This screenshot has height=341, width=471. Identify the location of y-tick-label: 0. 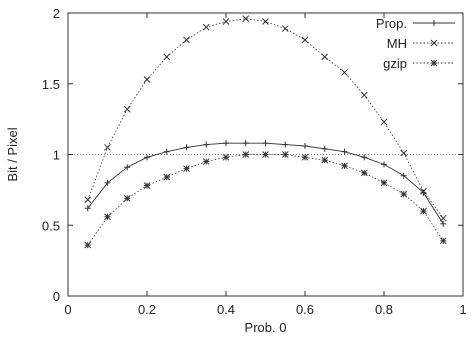
(56, 296).